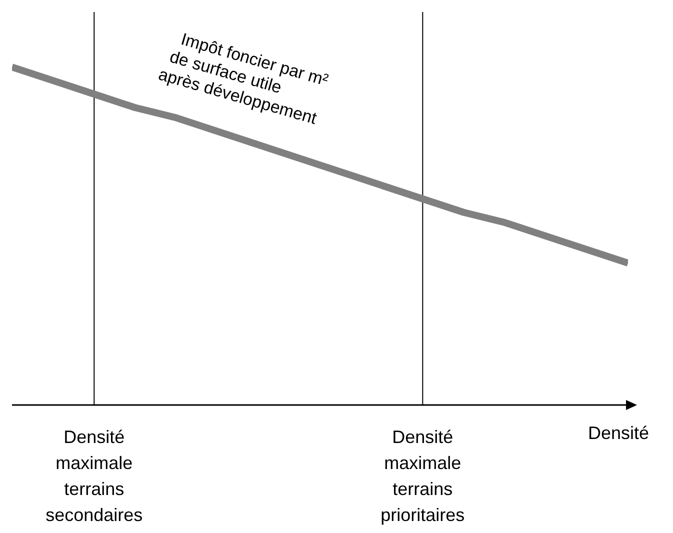 The width and height of the screenshot is (673, 533). What do you see at coordinates (94, 476) in the screenshot?
I see `x-tick-label: Densité maximale terrains secondaires` at bounding box center [94, 476].